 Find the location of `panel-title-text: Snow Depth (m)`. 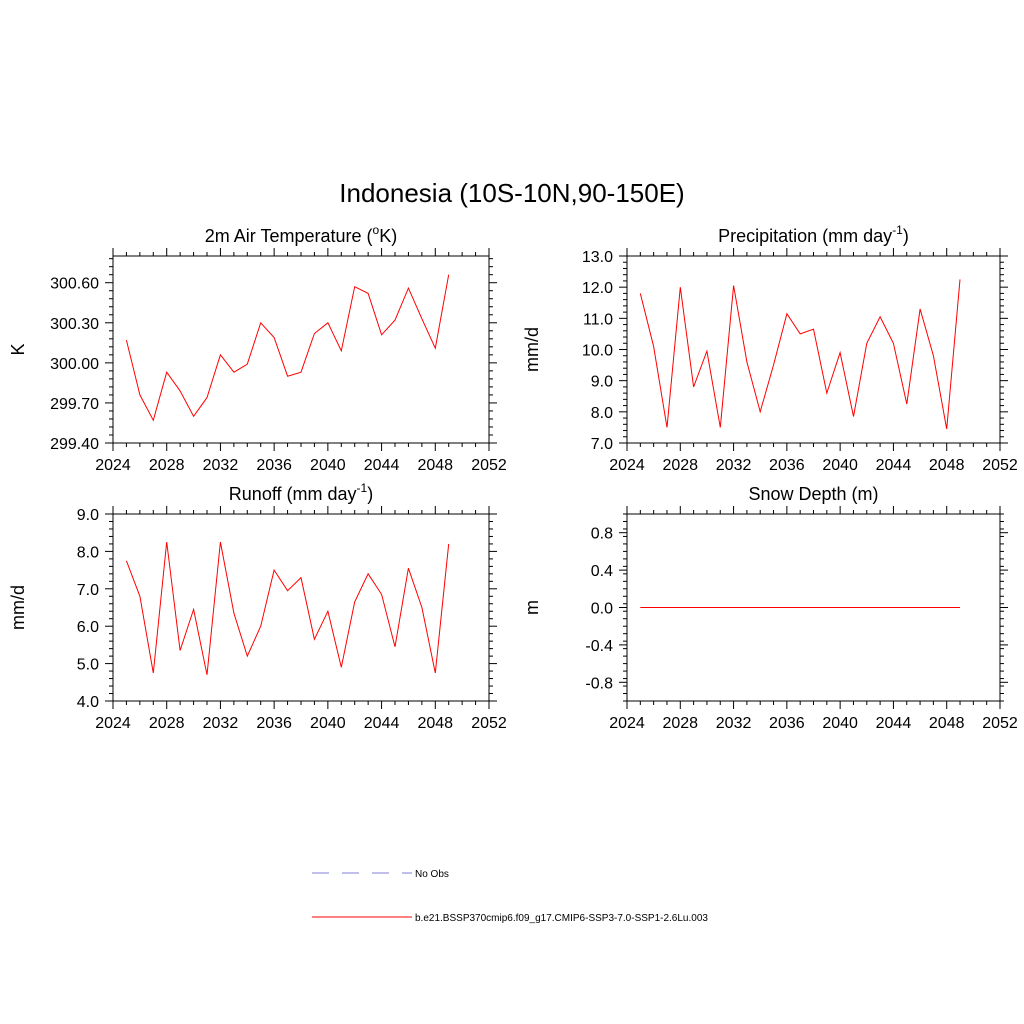

panel-title-text: Snow Depth (m) is located at coordinates (813, 494).